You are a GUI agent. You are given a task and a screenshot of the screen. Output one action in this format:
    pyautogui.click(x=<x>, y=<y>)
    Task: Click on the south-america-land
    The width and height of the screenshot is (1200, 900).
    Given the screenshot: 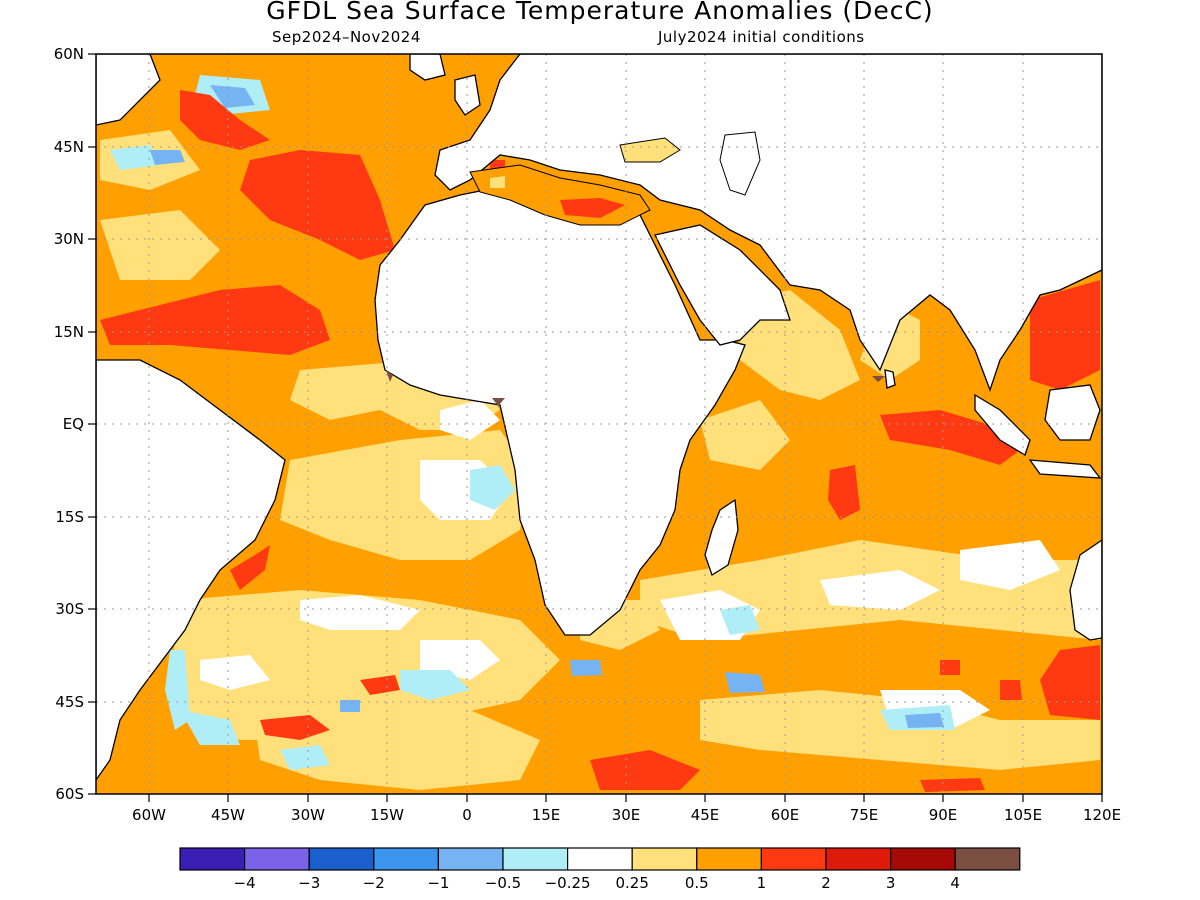 What is the action you would take?
    pyautogui.click(x=191, y=570)
    